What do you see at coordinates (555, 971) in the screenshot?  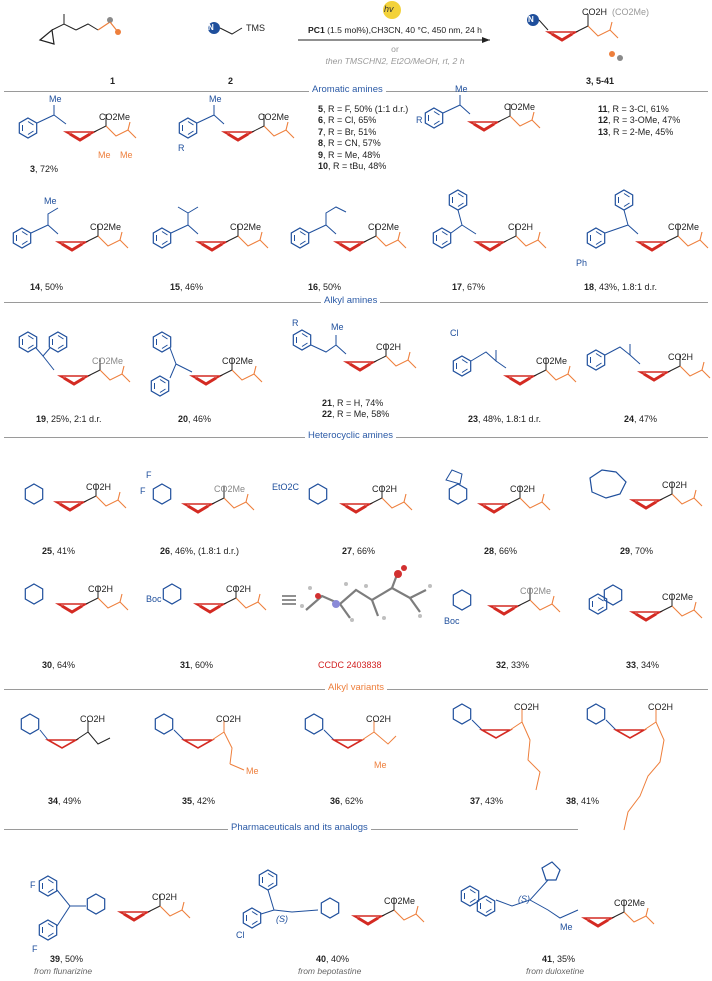 I see `source-label-41: from duloxetine` at bounding box center [555, 971].